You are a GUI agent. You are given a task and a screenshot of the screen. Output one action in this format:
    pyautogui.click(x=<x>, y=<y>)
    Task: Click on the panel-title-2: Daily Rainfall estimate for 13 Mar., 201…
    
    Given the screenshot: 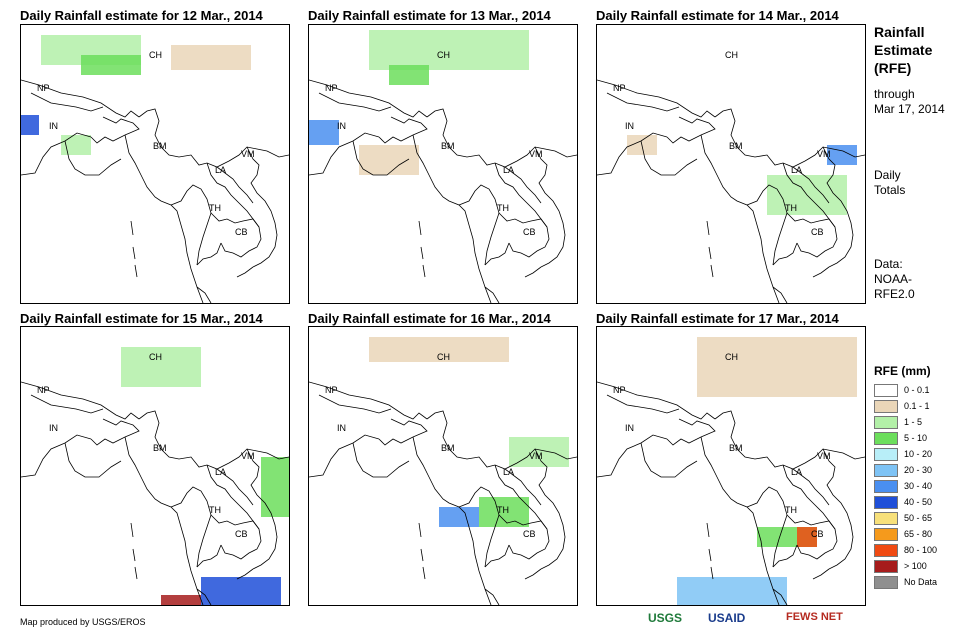 What is the action you would take?
    pyautogui.click(x=429, y=15)
    